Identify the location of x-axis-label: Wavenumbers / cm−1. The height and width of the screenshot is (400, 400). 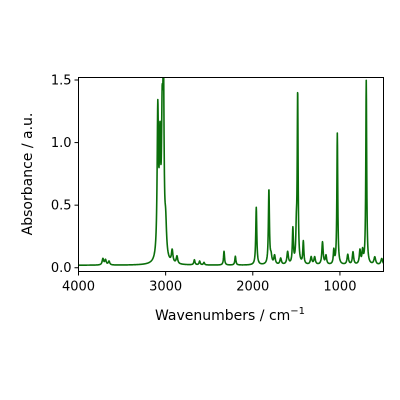
(230, 315).